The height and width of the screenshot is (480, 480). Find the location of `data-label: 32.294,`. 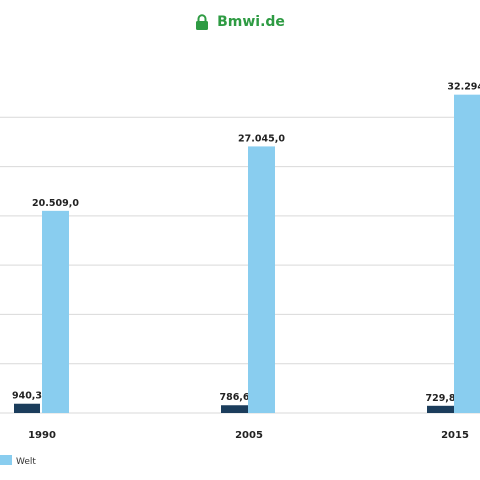

data-label: 32.294, is located at coordinates (463, 87).